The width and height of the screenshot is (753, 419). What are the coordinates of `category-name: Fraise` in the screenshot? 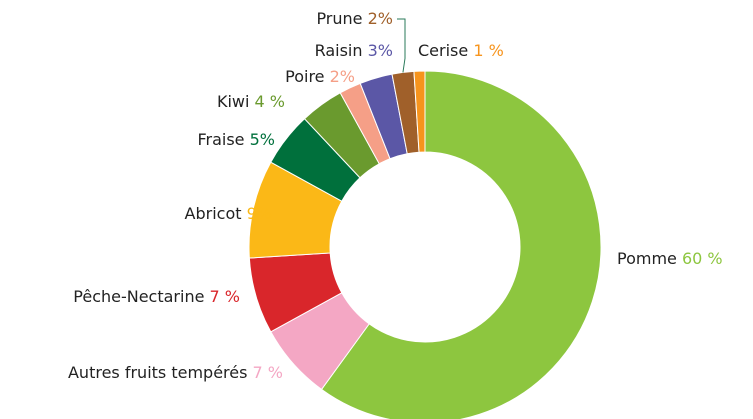 It's located at (220, 139).